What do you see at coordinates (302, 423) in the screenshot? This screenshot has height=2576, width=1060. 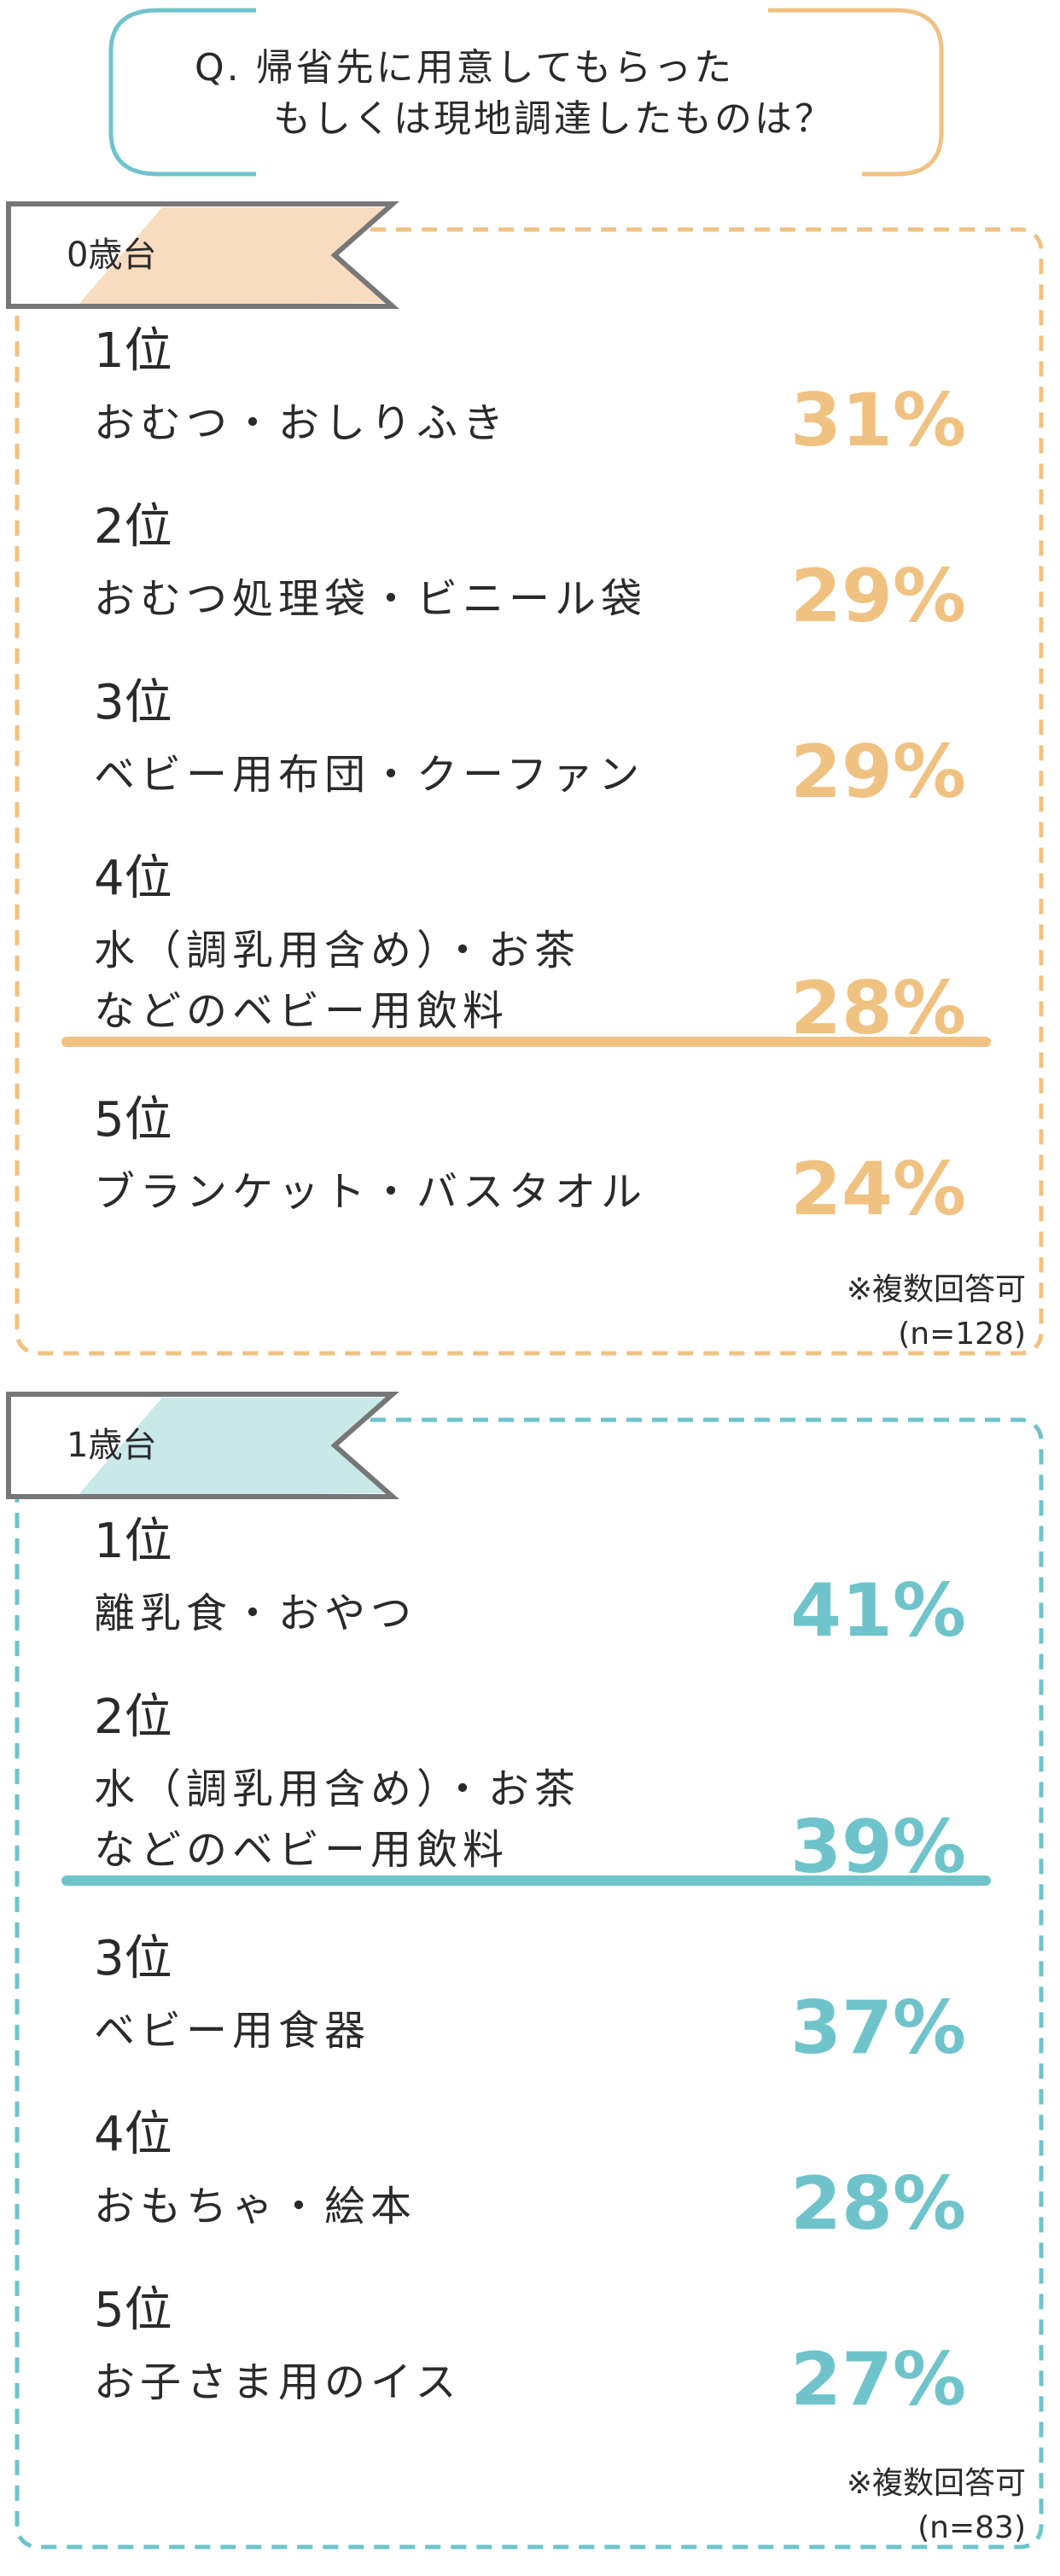 I see `item-name: おむつ・おしりふき` at bounding box center [302, 423].